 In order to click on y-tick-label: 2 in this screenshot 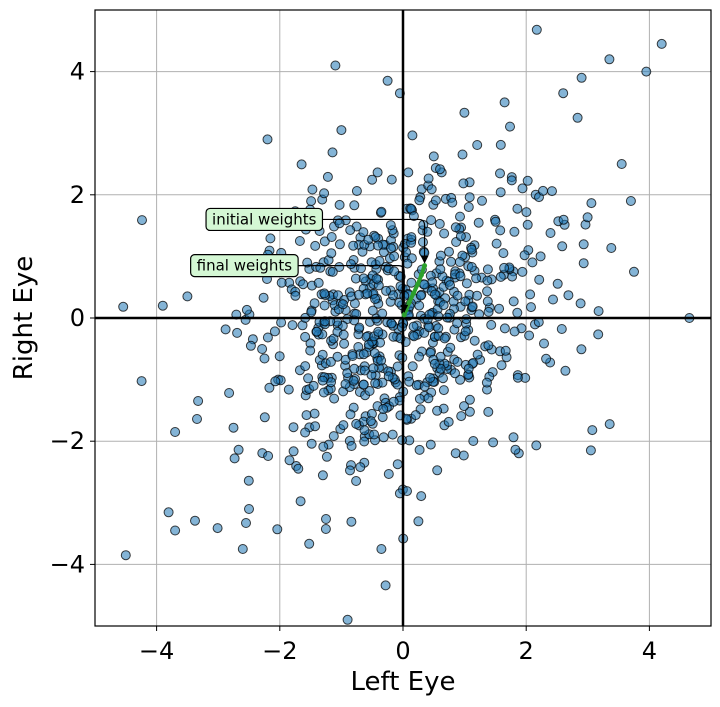, I will do `click(77, 195)`.